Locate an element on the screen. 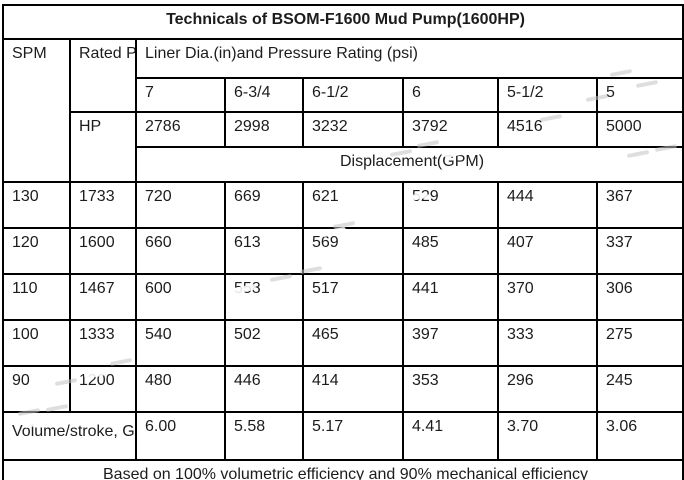  displacement-value-cell: 502 is located at coordinates (264, 343).